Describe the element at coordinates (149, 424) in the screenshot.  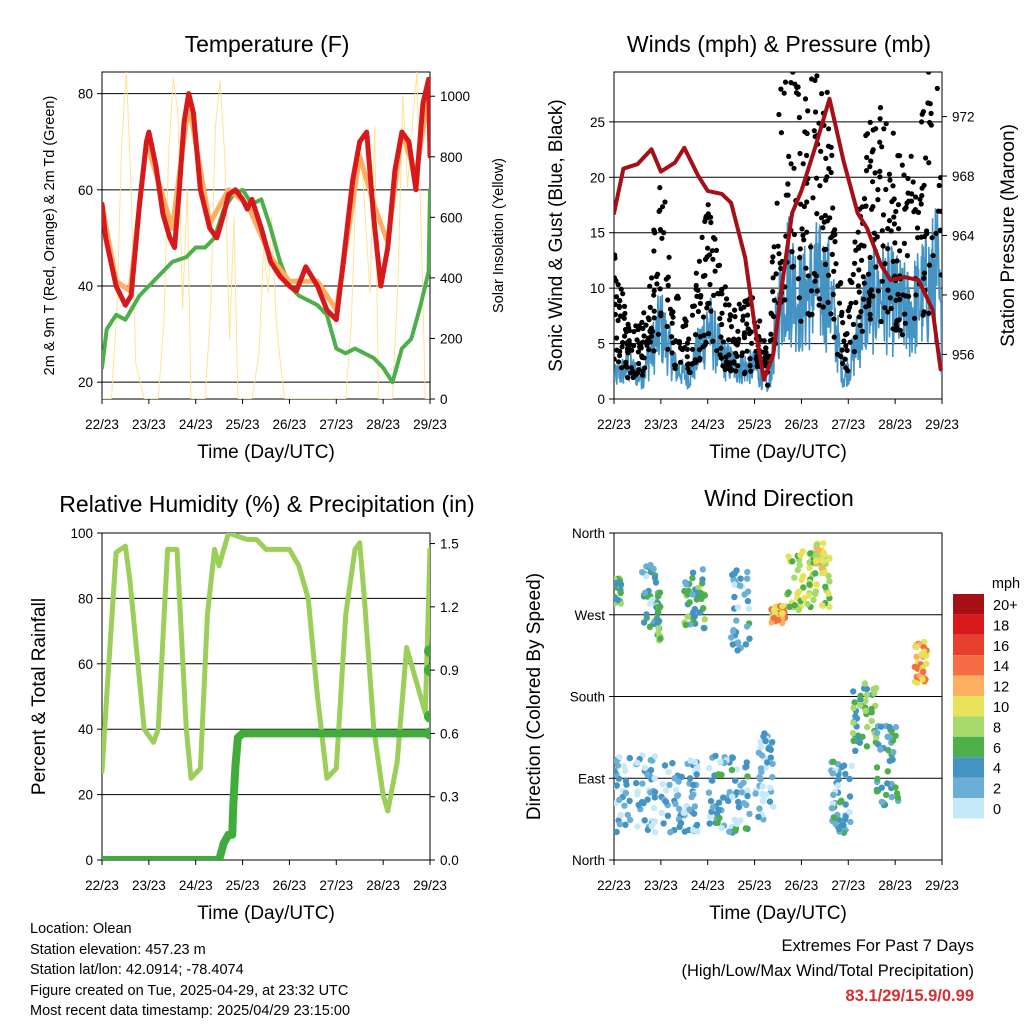
I see `x-tick-label: 23/23` at that location.